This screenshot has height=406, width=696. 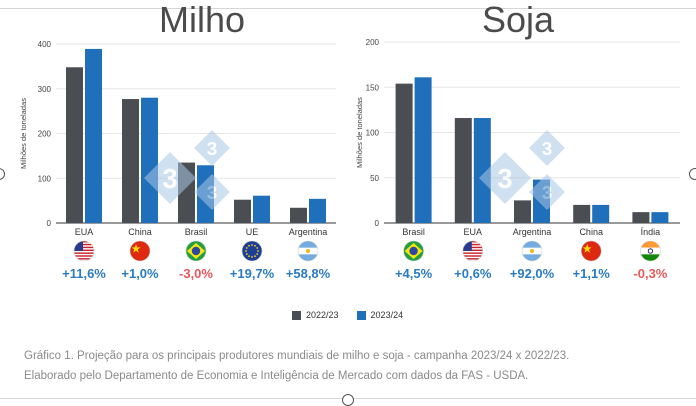 I want to click on milho-x-tick-label: EUA, so click(x=84, y=232).